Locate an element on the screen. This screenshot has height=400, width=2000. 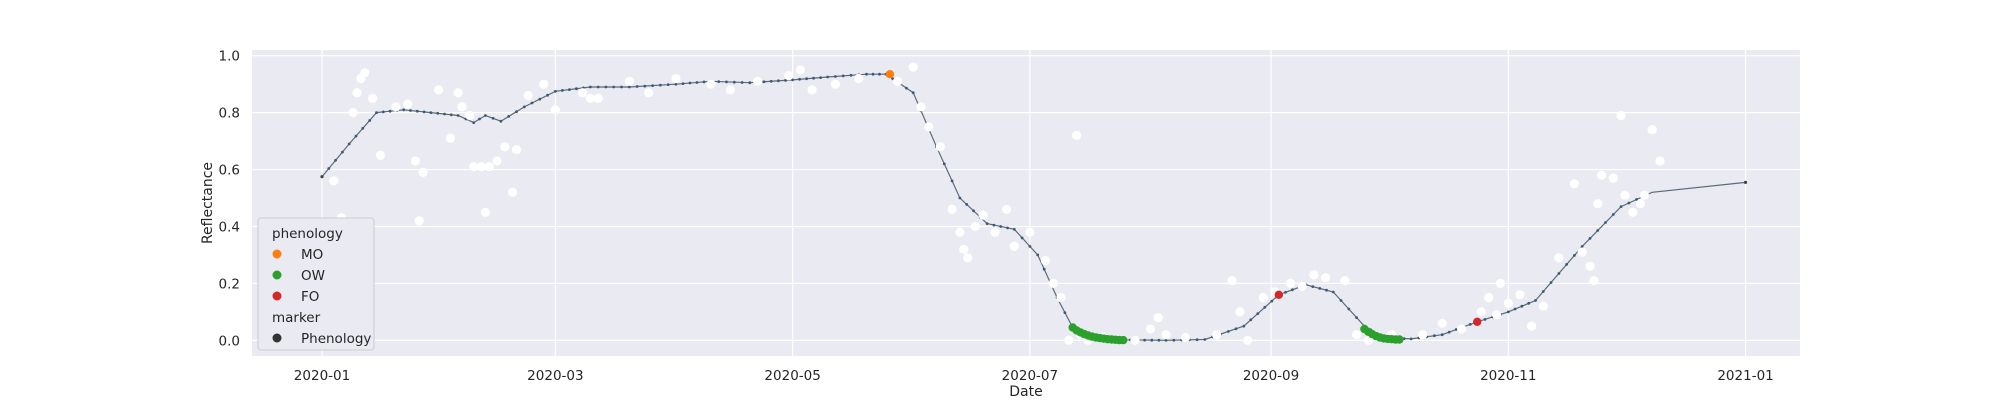
x-tick-label: 2020-11 is located at coordinates (1508, 376).